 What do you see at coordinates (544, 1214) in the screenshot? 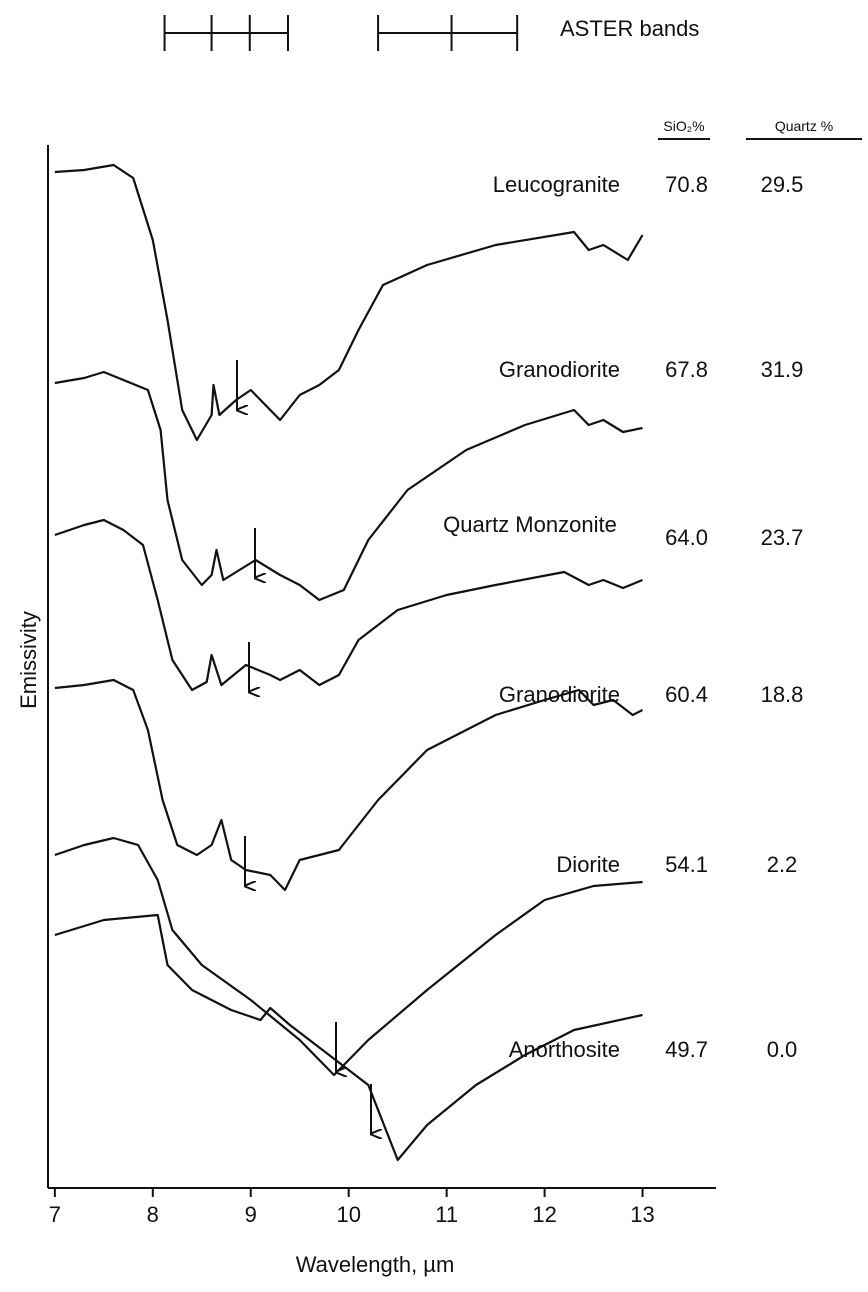
I see `x-tick-label: 12` at bounding box center [544, 1214].